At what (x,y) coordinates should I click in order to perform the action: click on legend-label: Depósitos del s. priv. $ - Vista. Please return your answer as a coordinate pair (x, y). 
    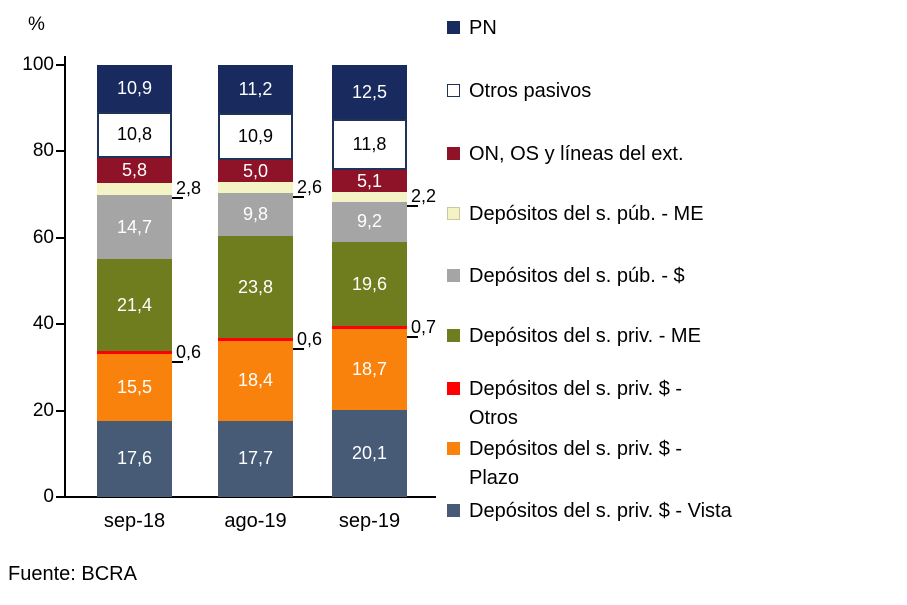
    Looking at the image, I should click on (600, 511).